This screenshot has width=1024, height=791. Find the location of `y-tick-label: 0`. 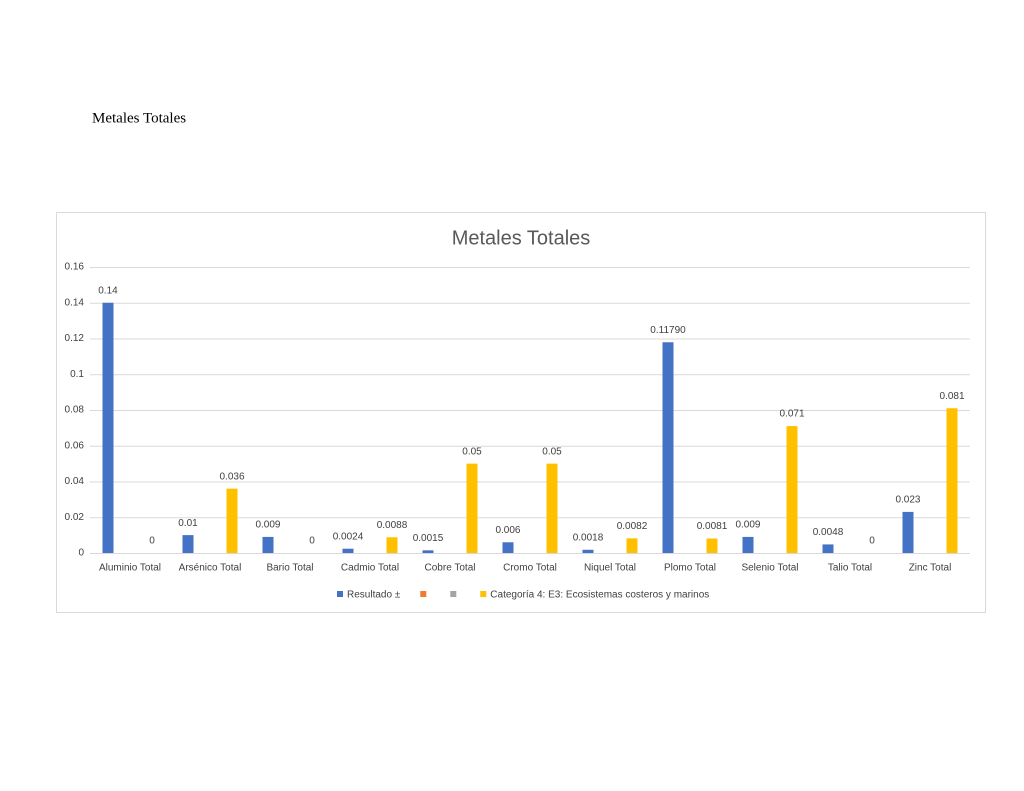

y-tick-label: 0 is located at coordinates (81, 553).